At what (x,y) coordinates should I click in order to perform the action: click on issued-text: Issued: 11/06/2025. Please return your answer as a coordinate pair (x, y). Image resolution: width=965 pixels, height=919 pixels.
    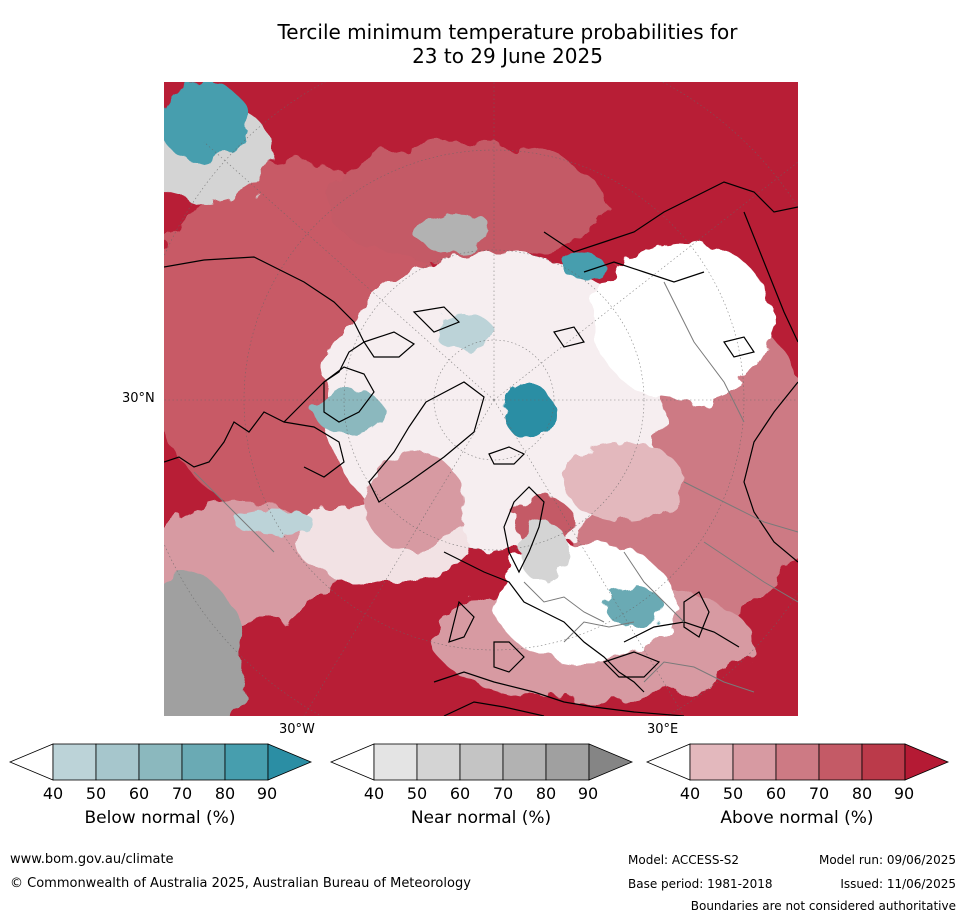
    Looking at the image, I should click on (898, 884).